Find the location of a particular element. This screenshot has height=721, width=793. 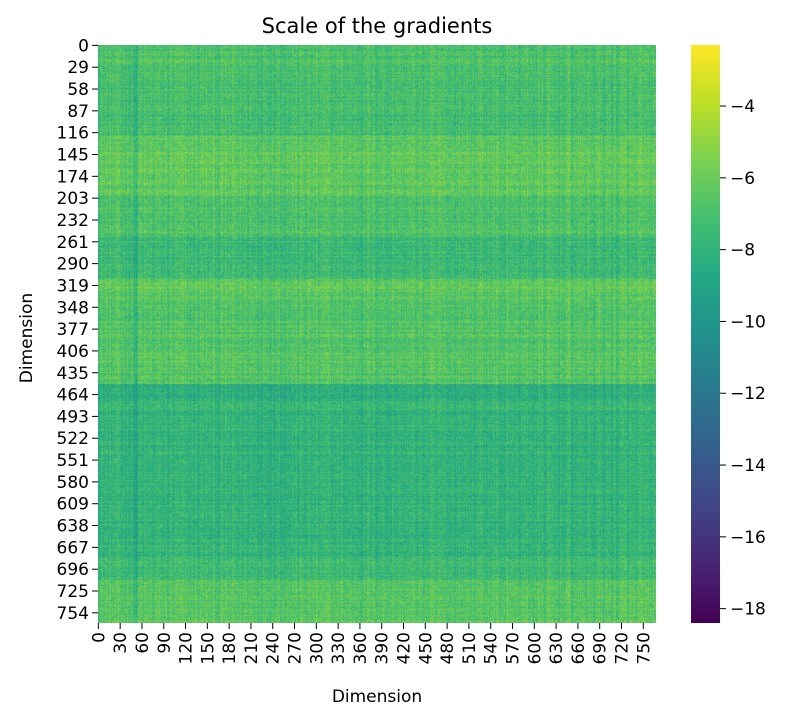

x-tick-label: 0 is located at coordinates (99, 637).